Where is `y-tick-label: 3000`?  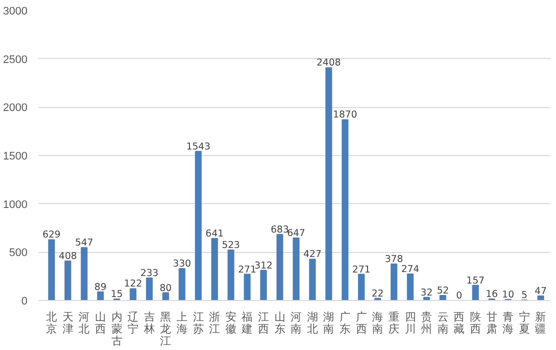 y-tick-label: 3000 is located at coordinates (15, 12).